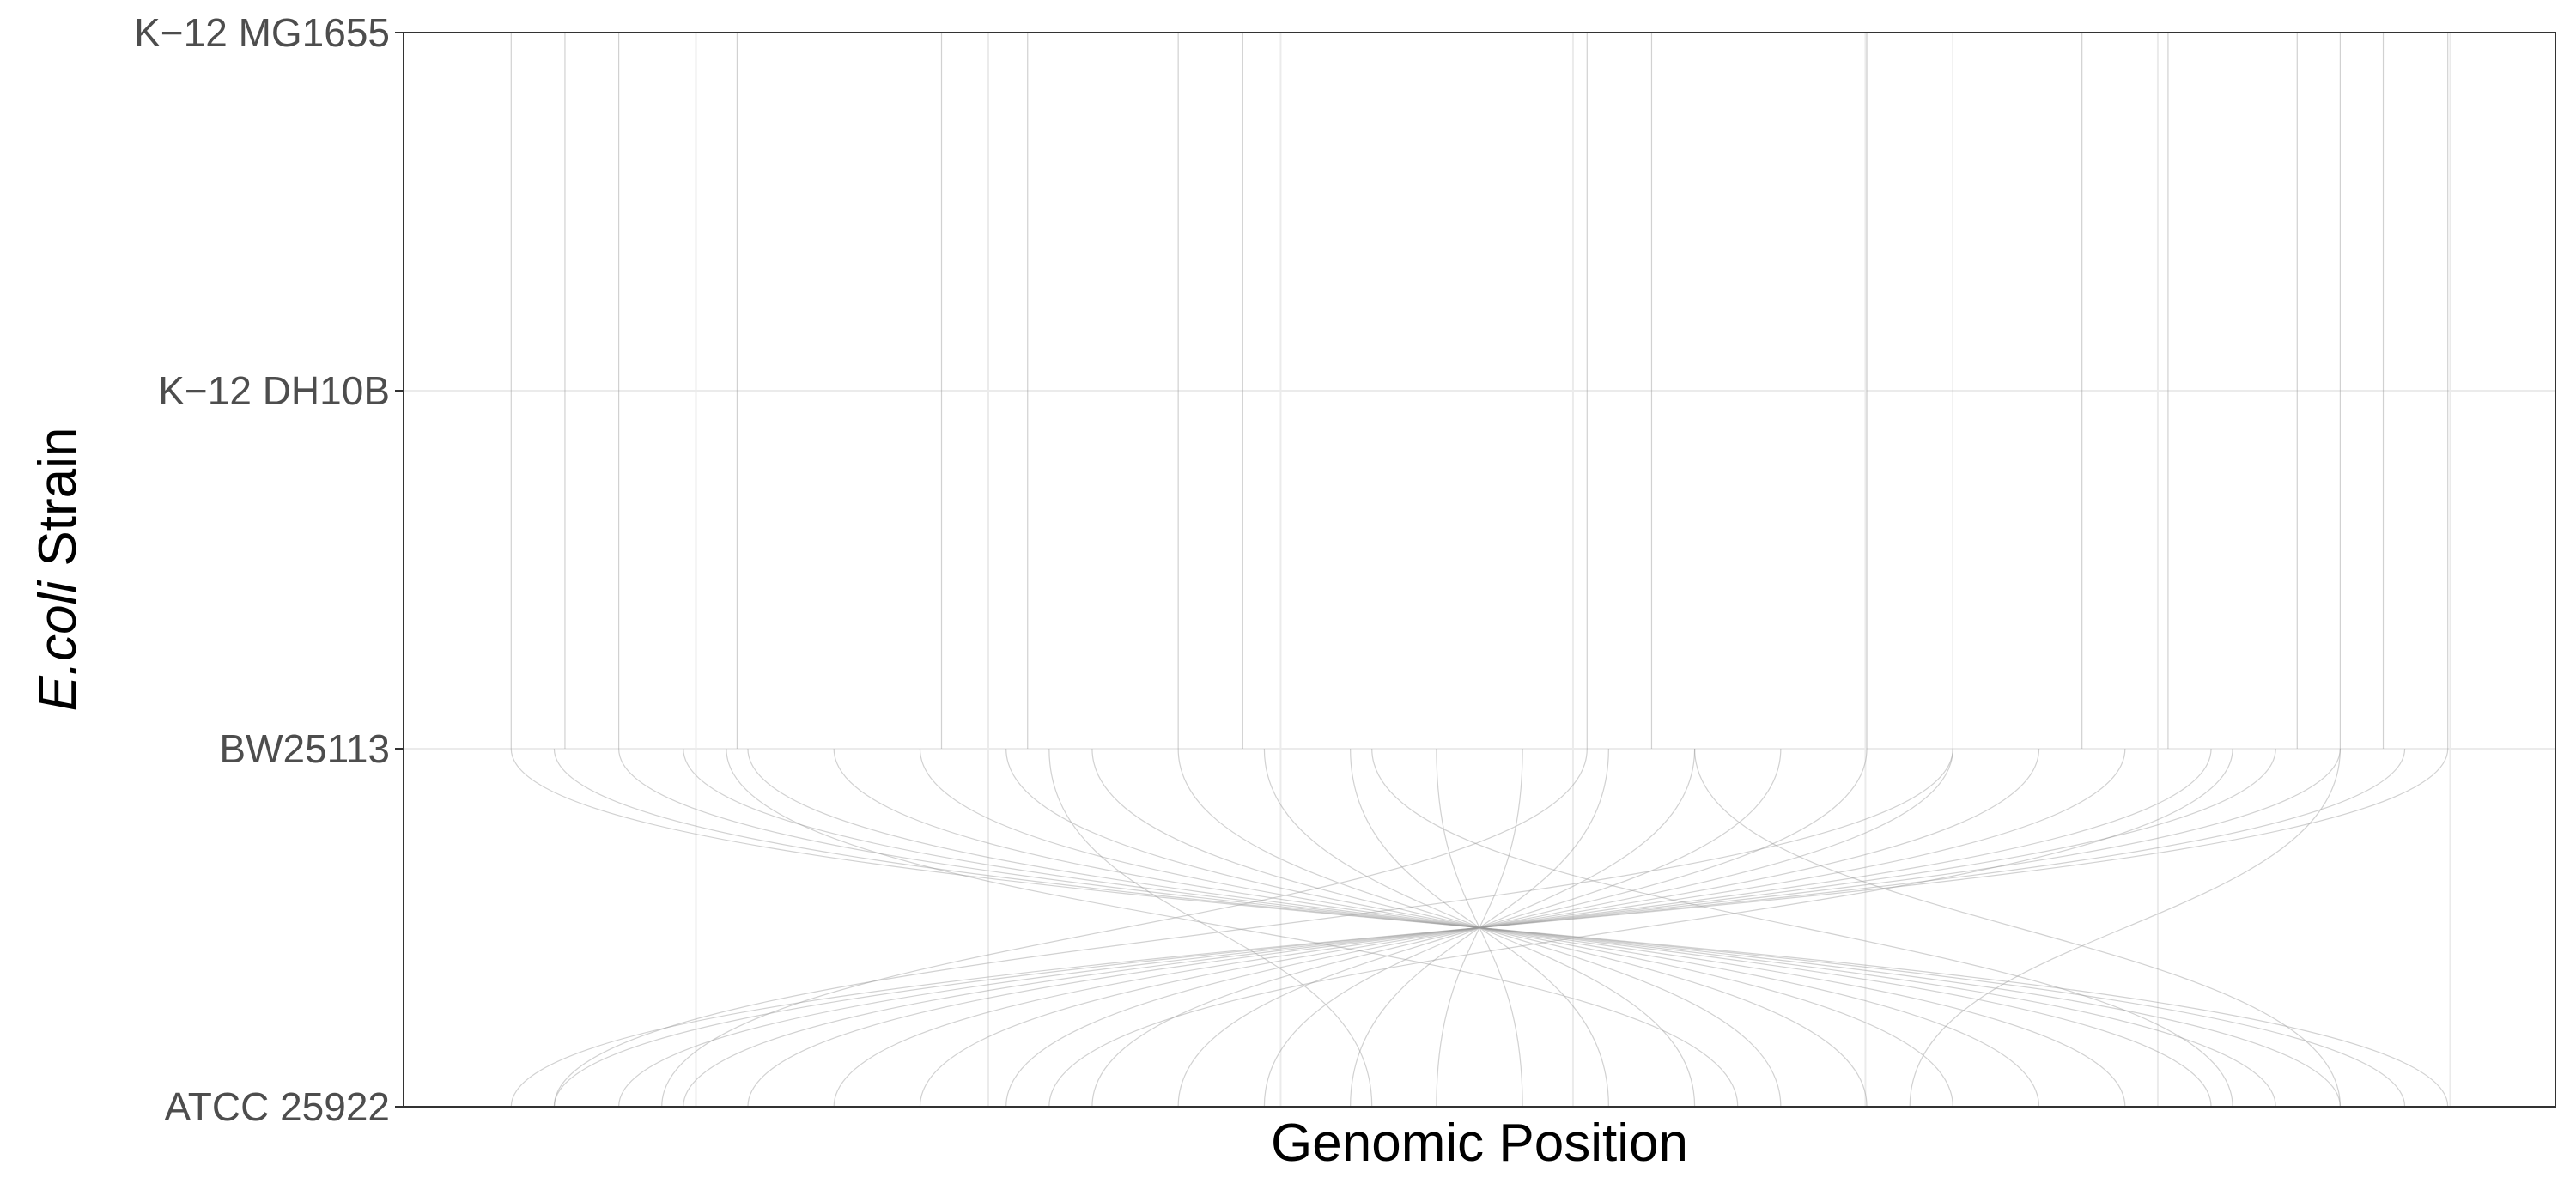 Image resolution: width=2576 pixels, height=1202 pixels. Describe the element at coordinates (304, 749) in the screenshot. I see `y-tick-label: BW25113` at that location.